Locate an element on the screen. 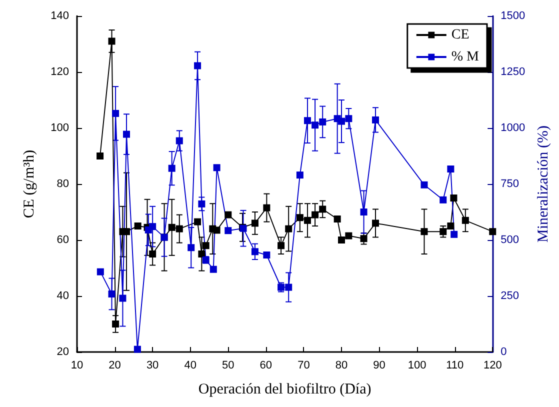 The image size is (559, 407). y-tick-label: 60 is located at coordinates (62, 240).